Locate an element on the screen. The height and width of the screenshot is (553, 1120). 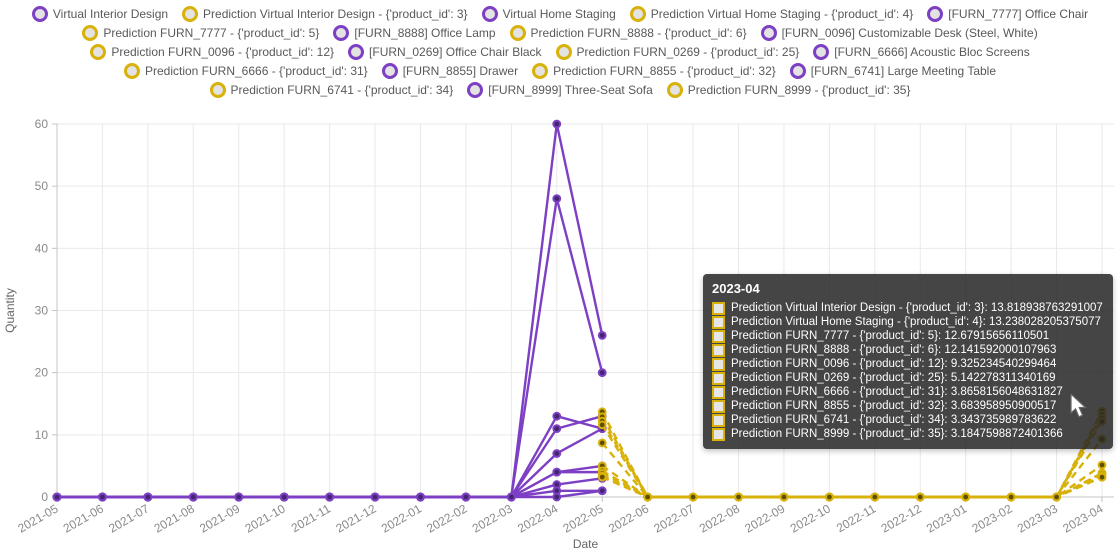
x-axis-tick-label: 2022-04 is located at coordinates (537, 518).